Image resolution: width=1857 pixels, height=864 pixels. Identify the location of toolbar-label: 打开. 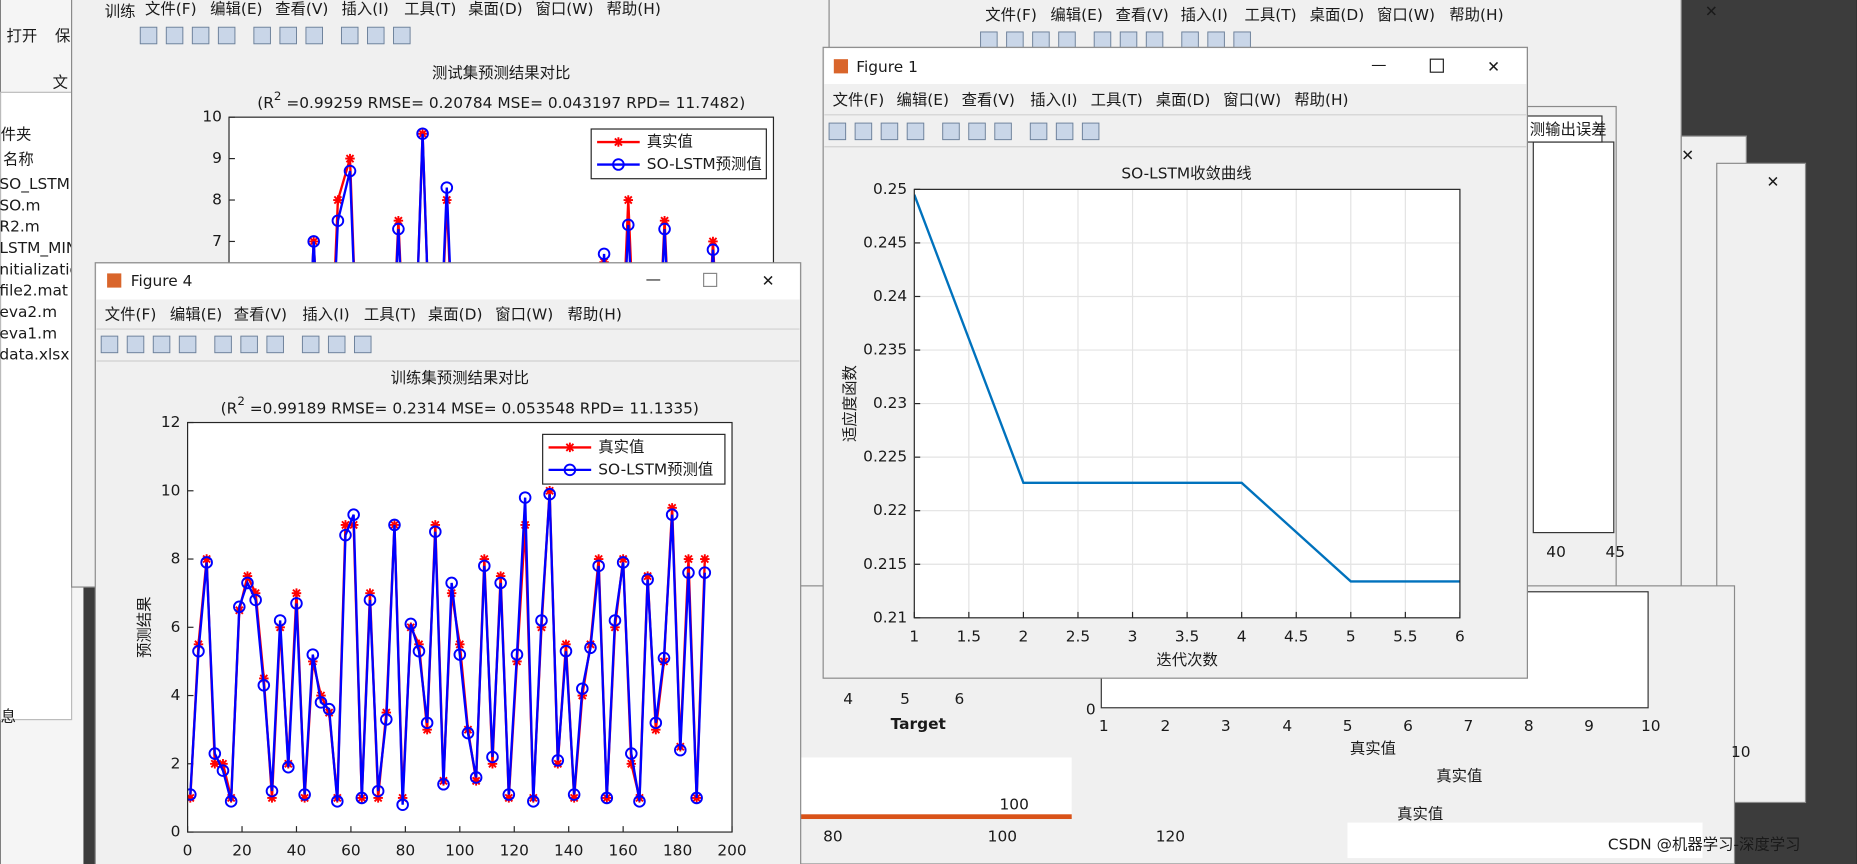
(22, 36).